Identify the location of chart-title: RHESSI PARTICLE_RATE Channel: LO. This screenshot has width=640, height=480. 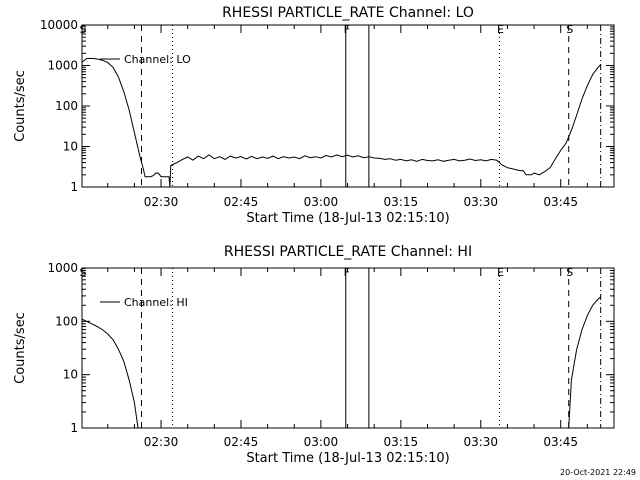
(348, 13).